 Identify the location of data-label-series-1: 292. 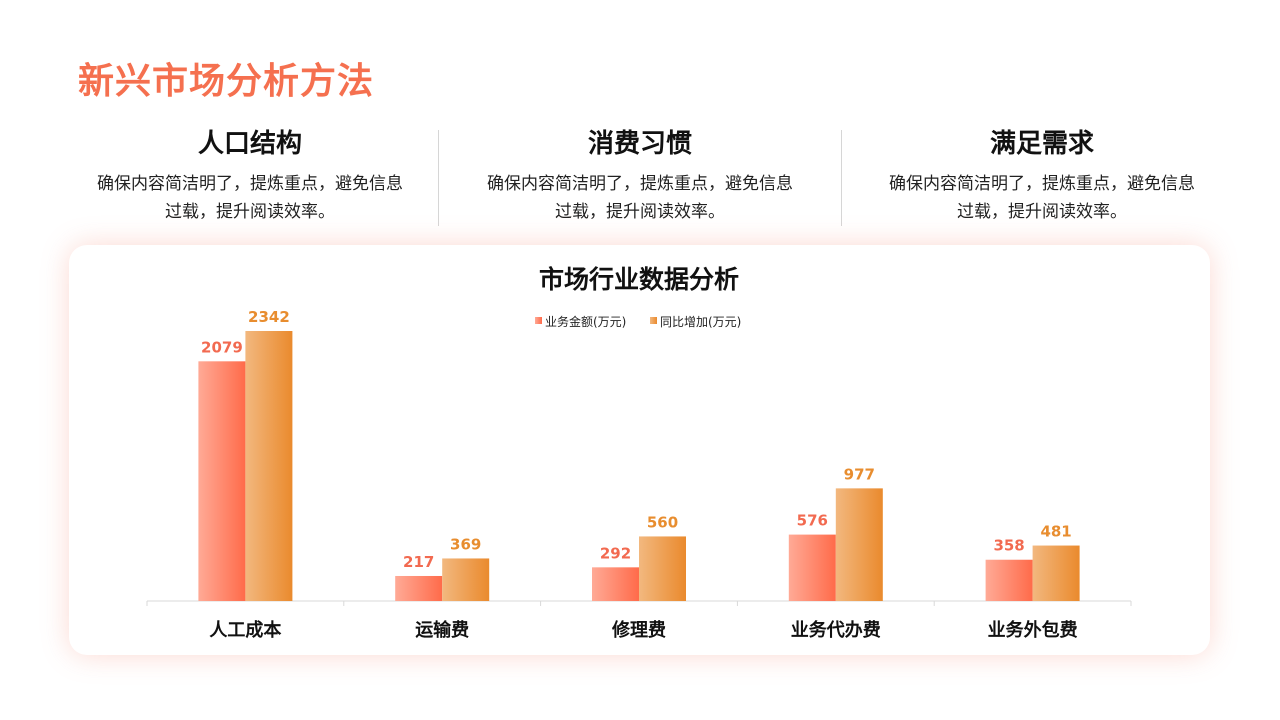
(615, 553).